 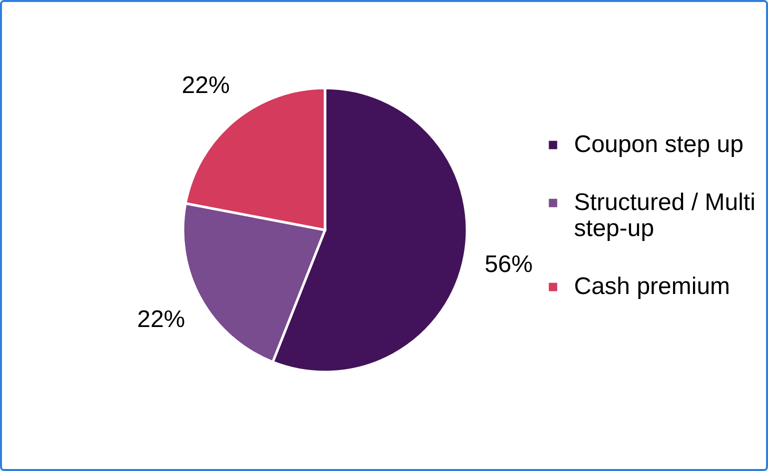 What do you see at coordinates (665, 215) in the screenshot?
I see `legend-label: Structured / Multi step-up` at bounding box center [665, 215].